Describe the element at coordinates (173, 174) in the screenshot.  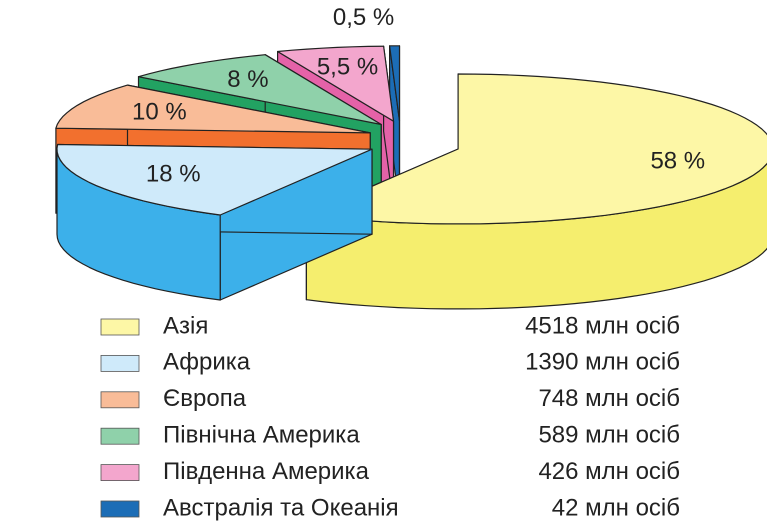
I see `data-label: 18 %` at that location.